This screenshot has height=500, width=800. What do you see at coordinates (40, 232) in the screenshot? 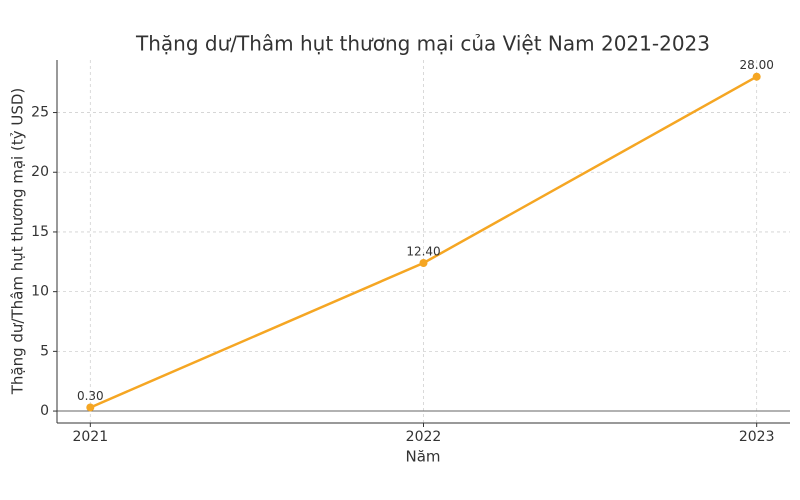
I see `y-tick-label: 15` at bounding box center [40, 232].